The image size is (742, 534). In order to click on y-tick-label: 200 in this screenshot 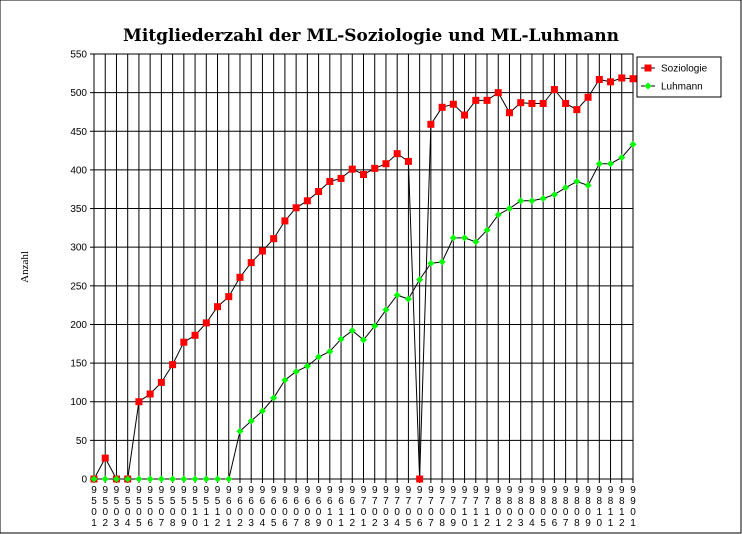, I will do `click(78, 325)`.